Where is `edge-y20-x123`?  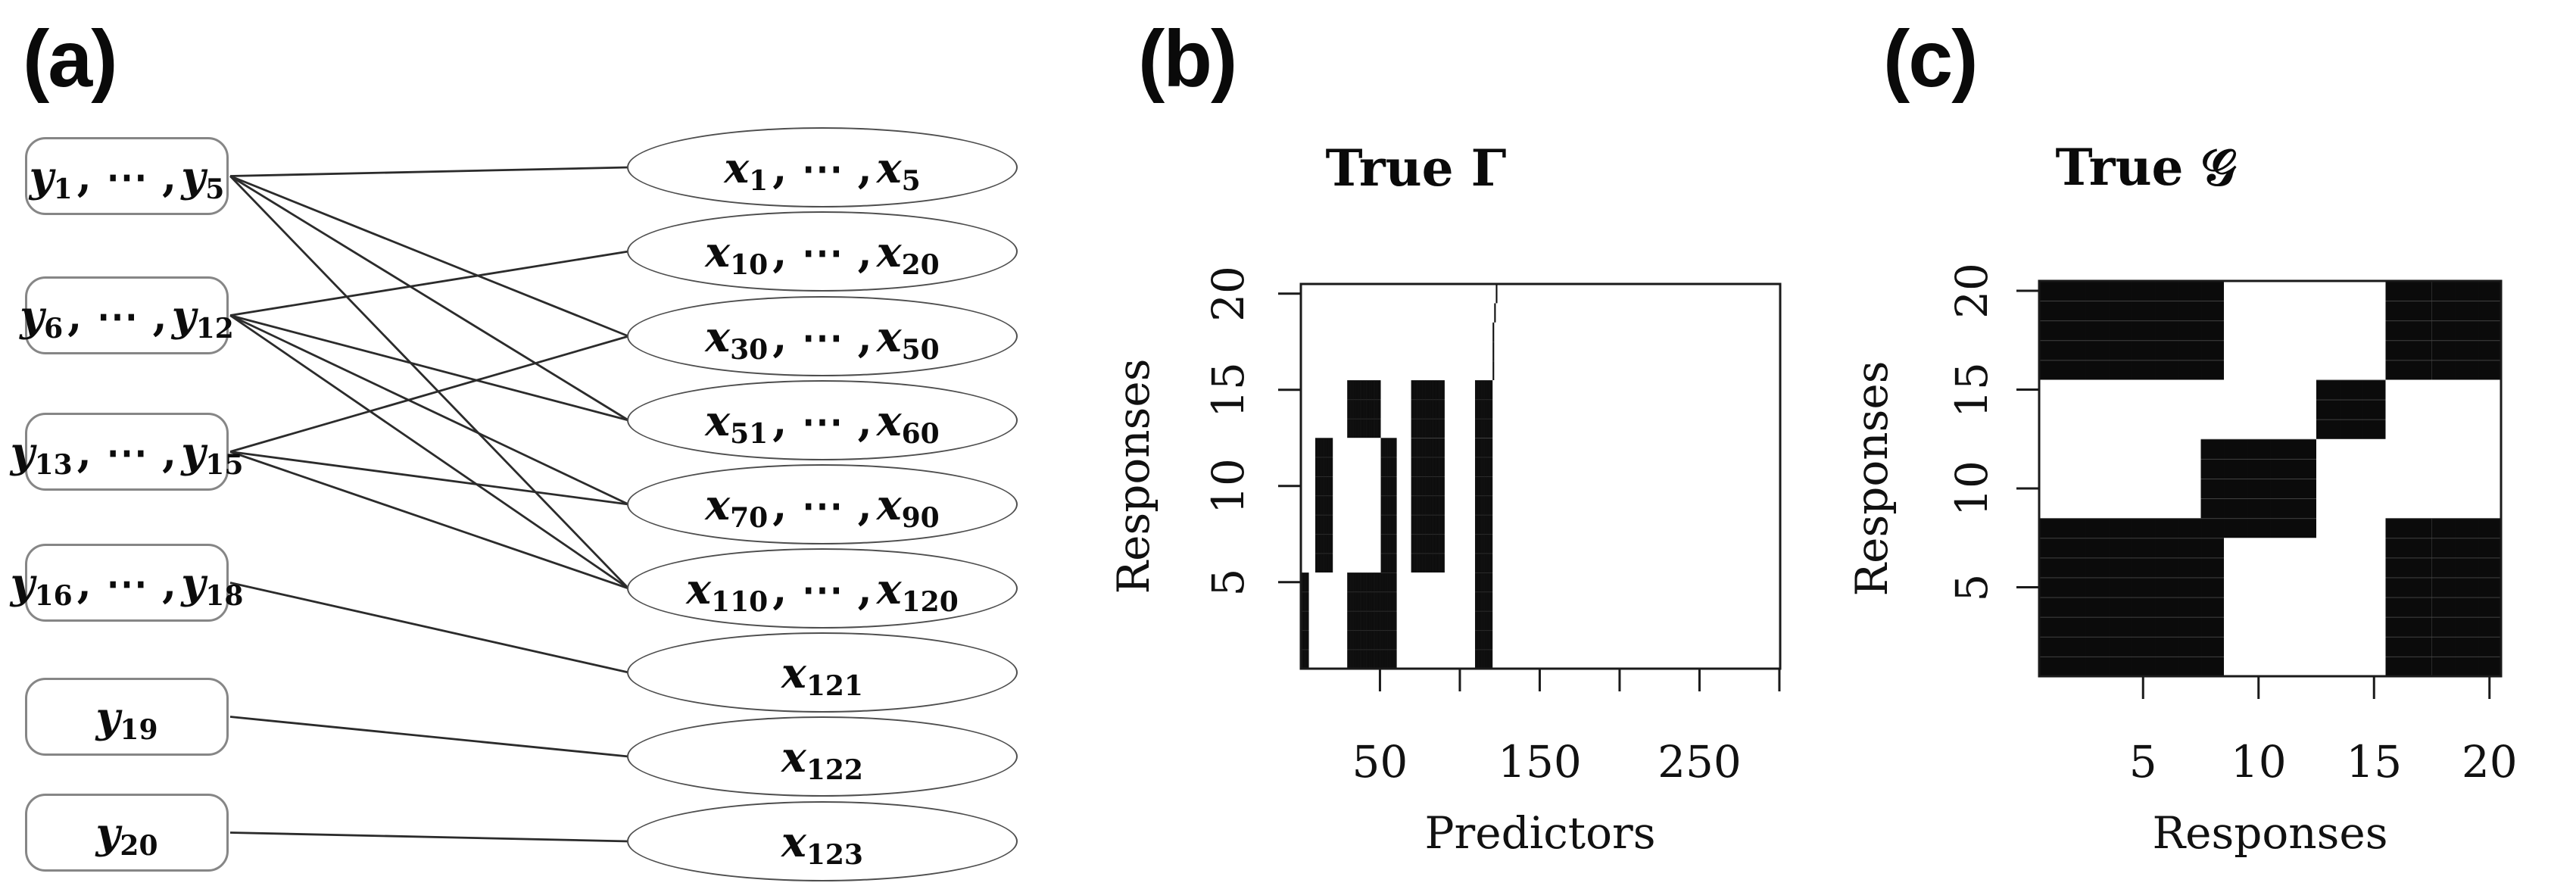 edge-y20-x123 is located at coordinates (429, 837).